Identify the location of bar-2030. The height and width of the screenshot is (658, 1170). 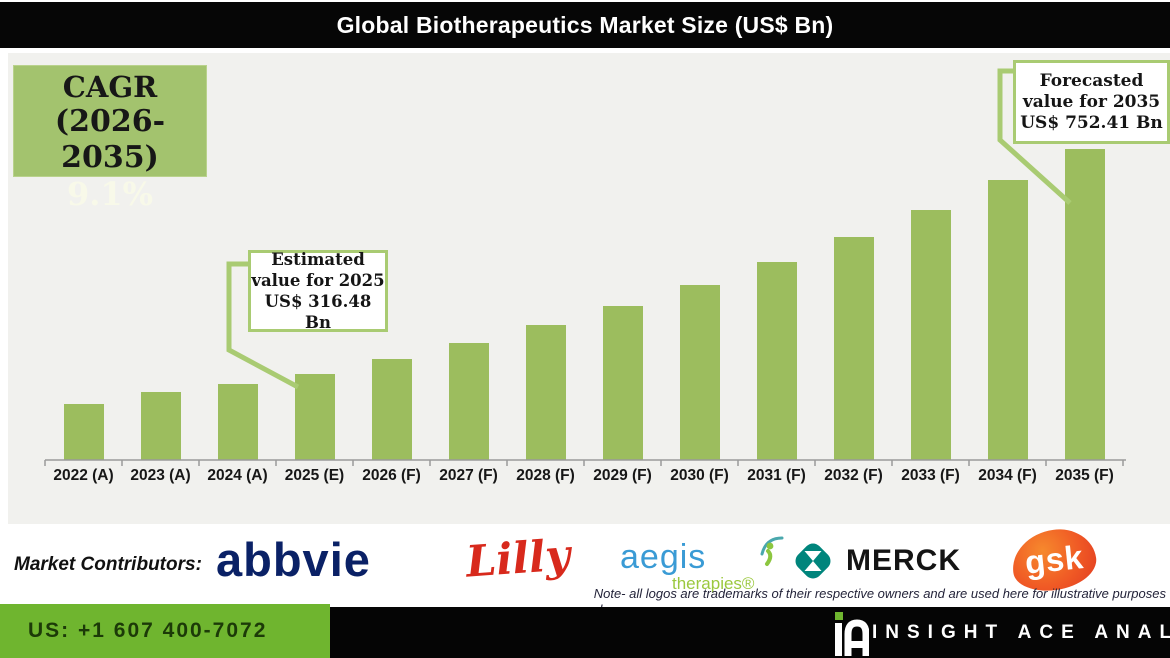
(699, 372).